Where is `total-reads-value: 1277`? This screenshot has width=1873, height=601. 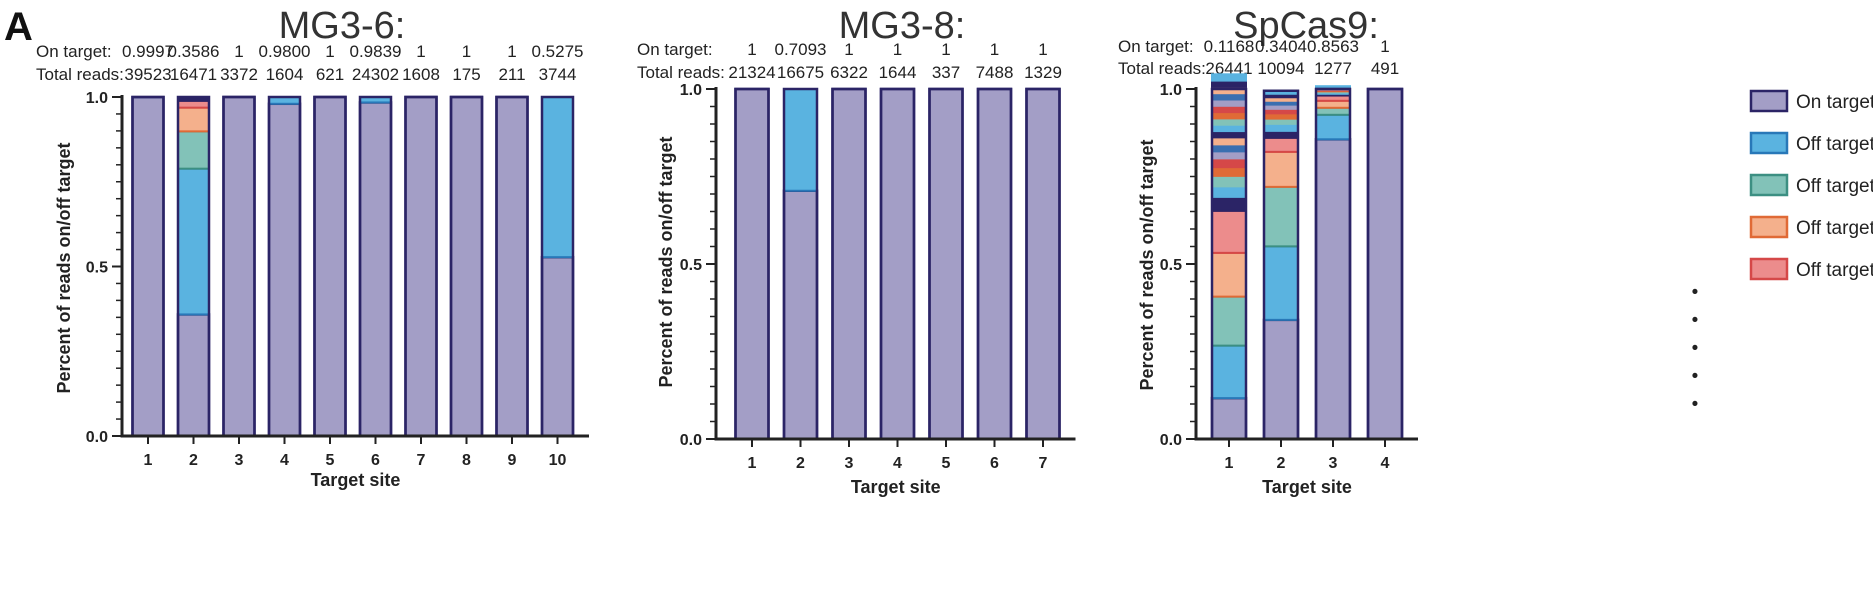 total-reads-value: 1277 is located at coordinates (1333, 68).